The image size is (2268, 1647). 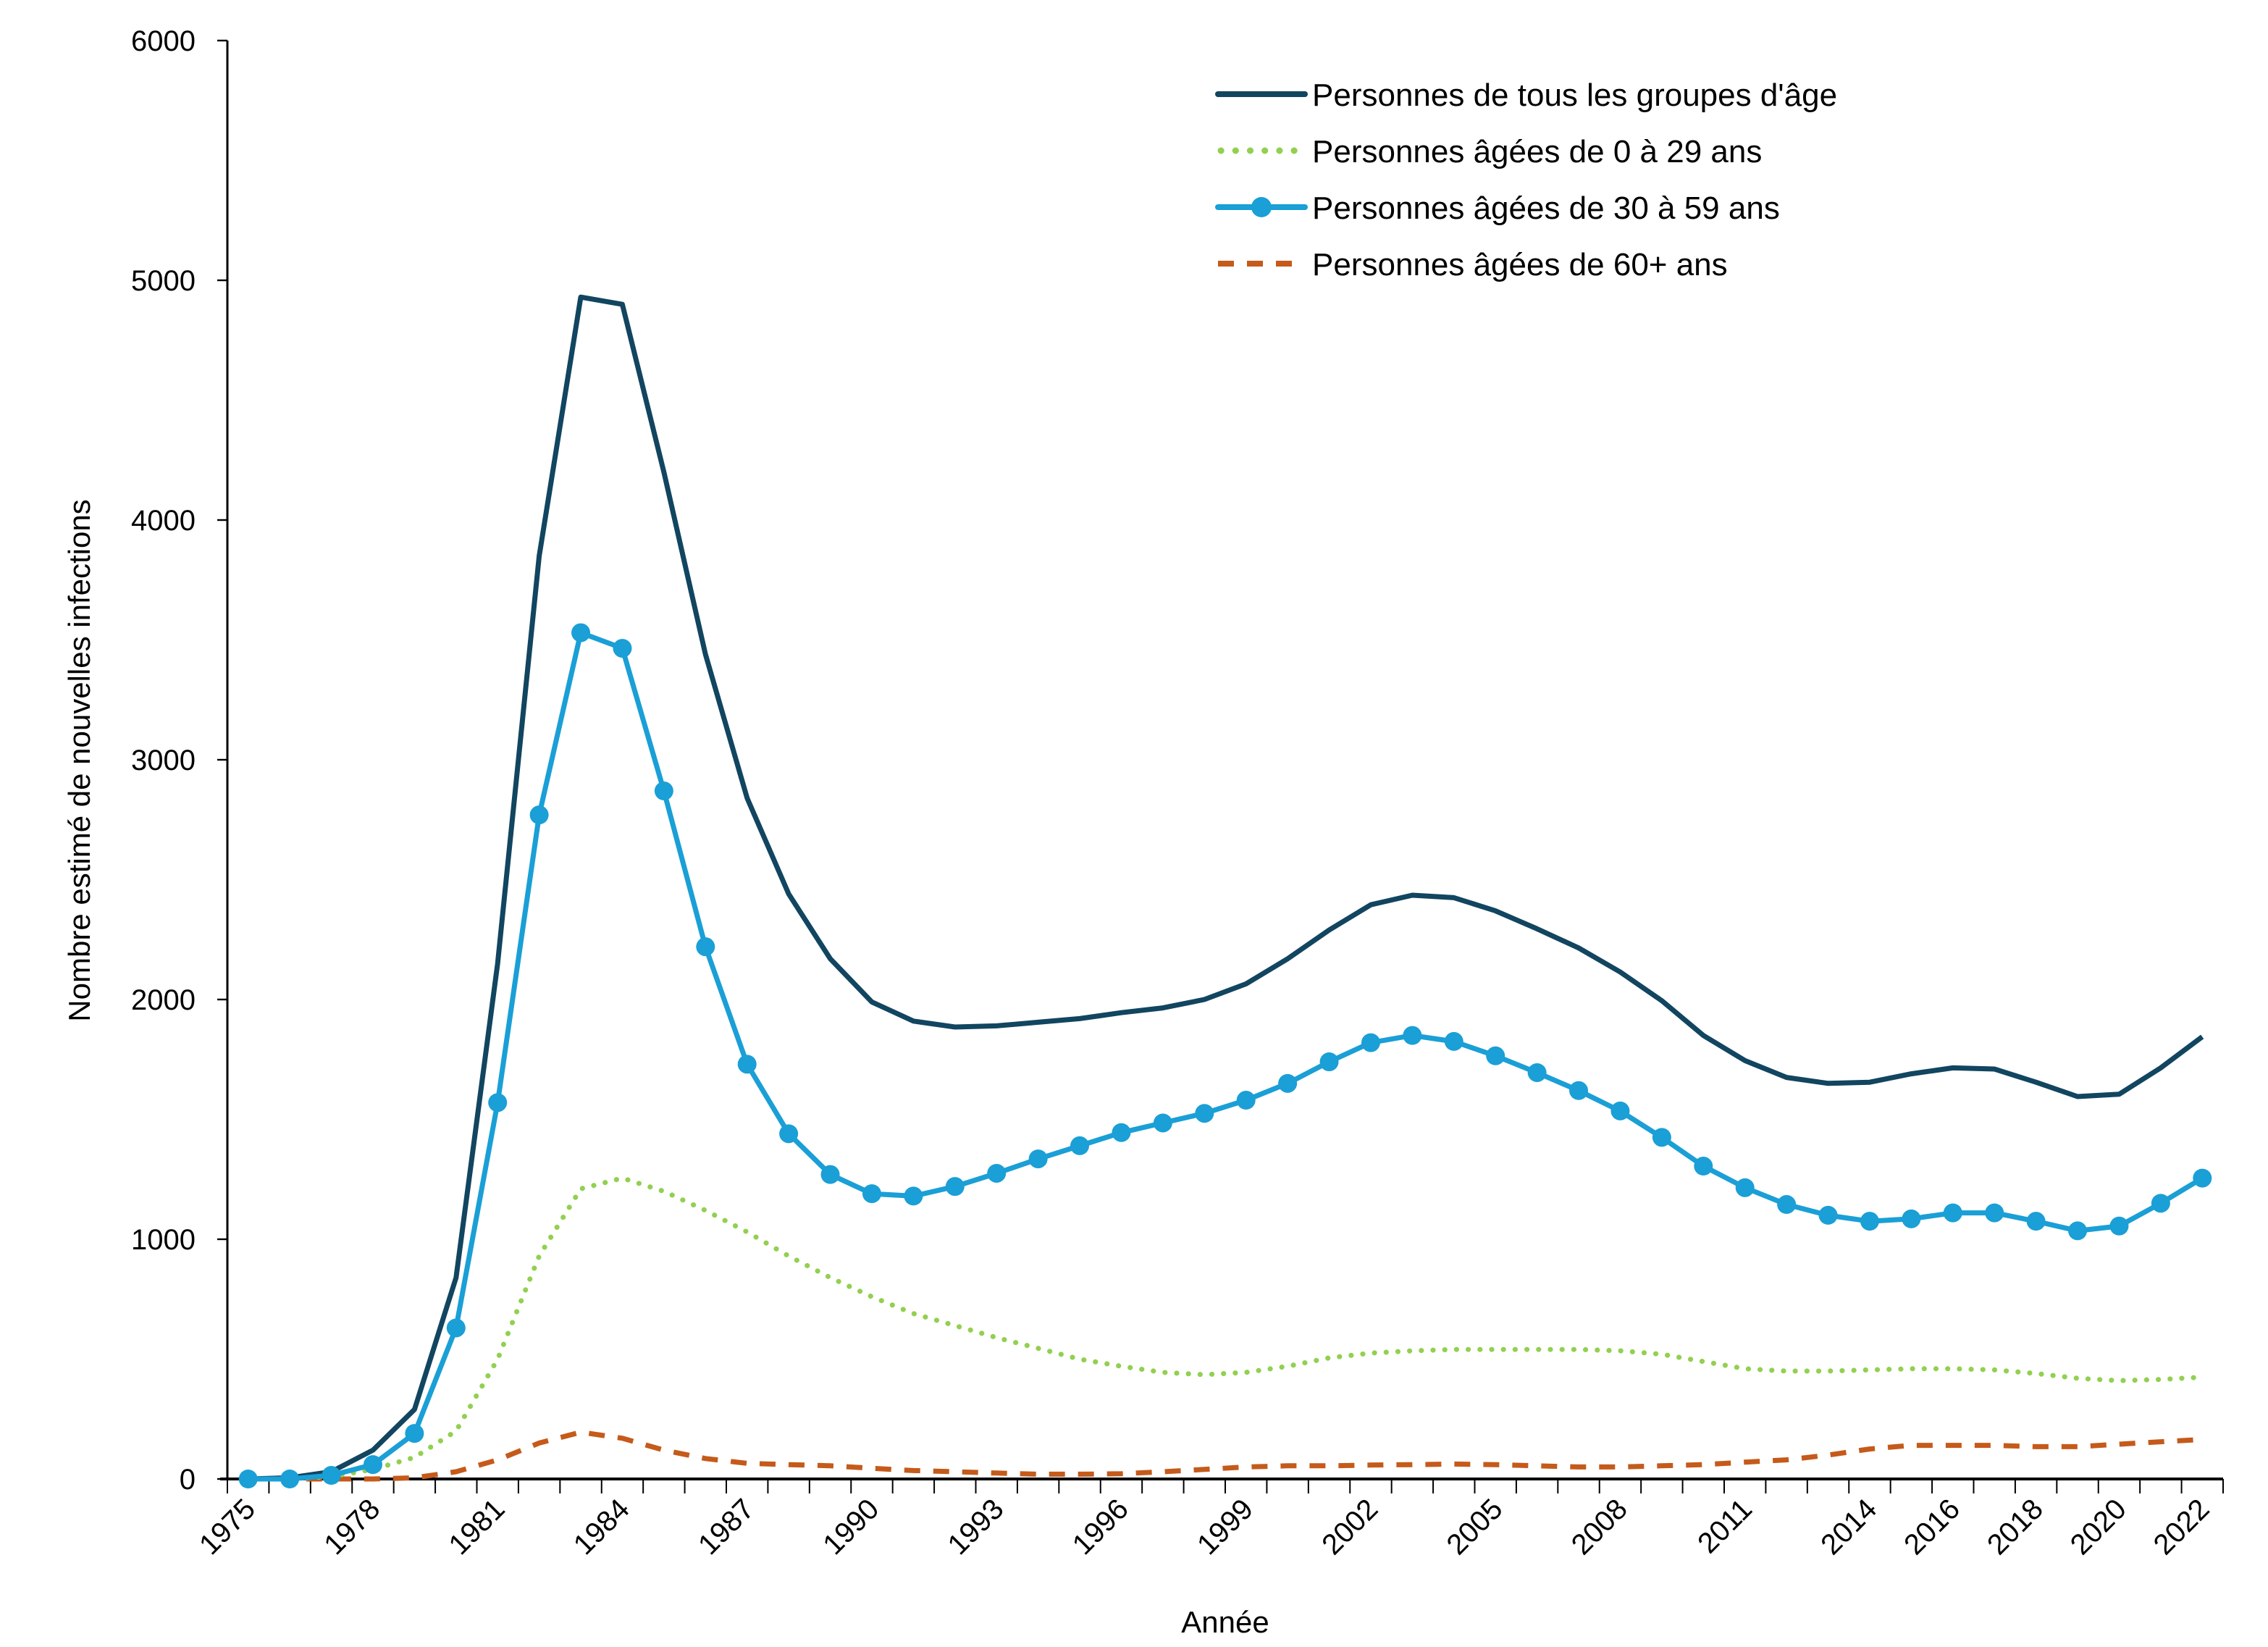 What do you see at coordinates (1475, 1527) in the screenshot?
I see `x-tick-label: 2005` at bounding box center [1475, 1527].